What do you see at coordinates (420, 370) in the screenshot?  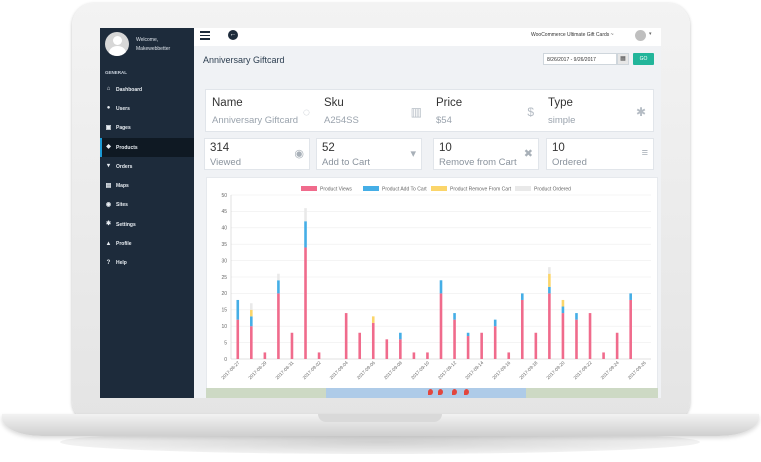 I see `x-tick-label: 2017-09-10` at bounding box center [420, 370].